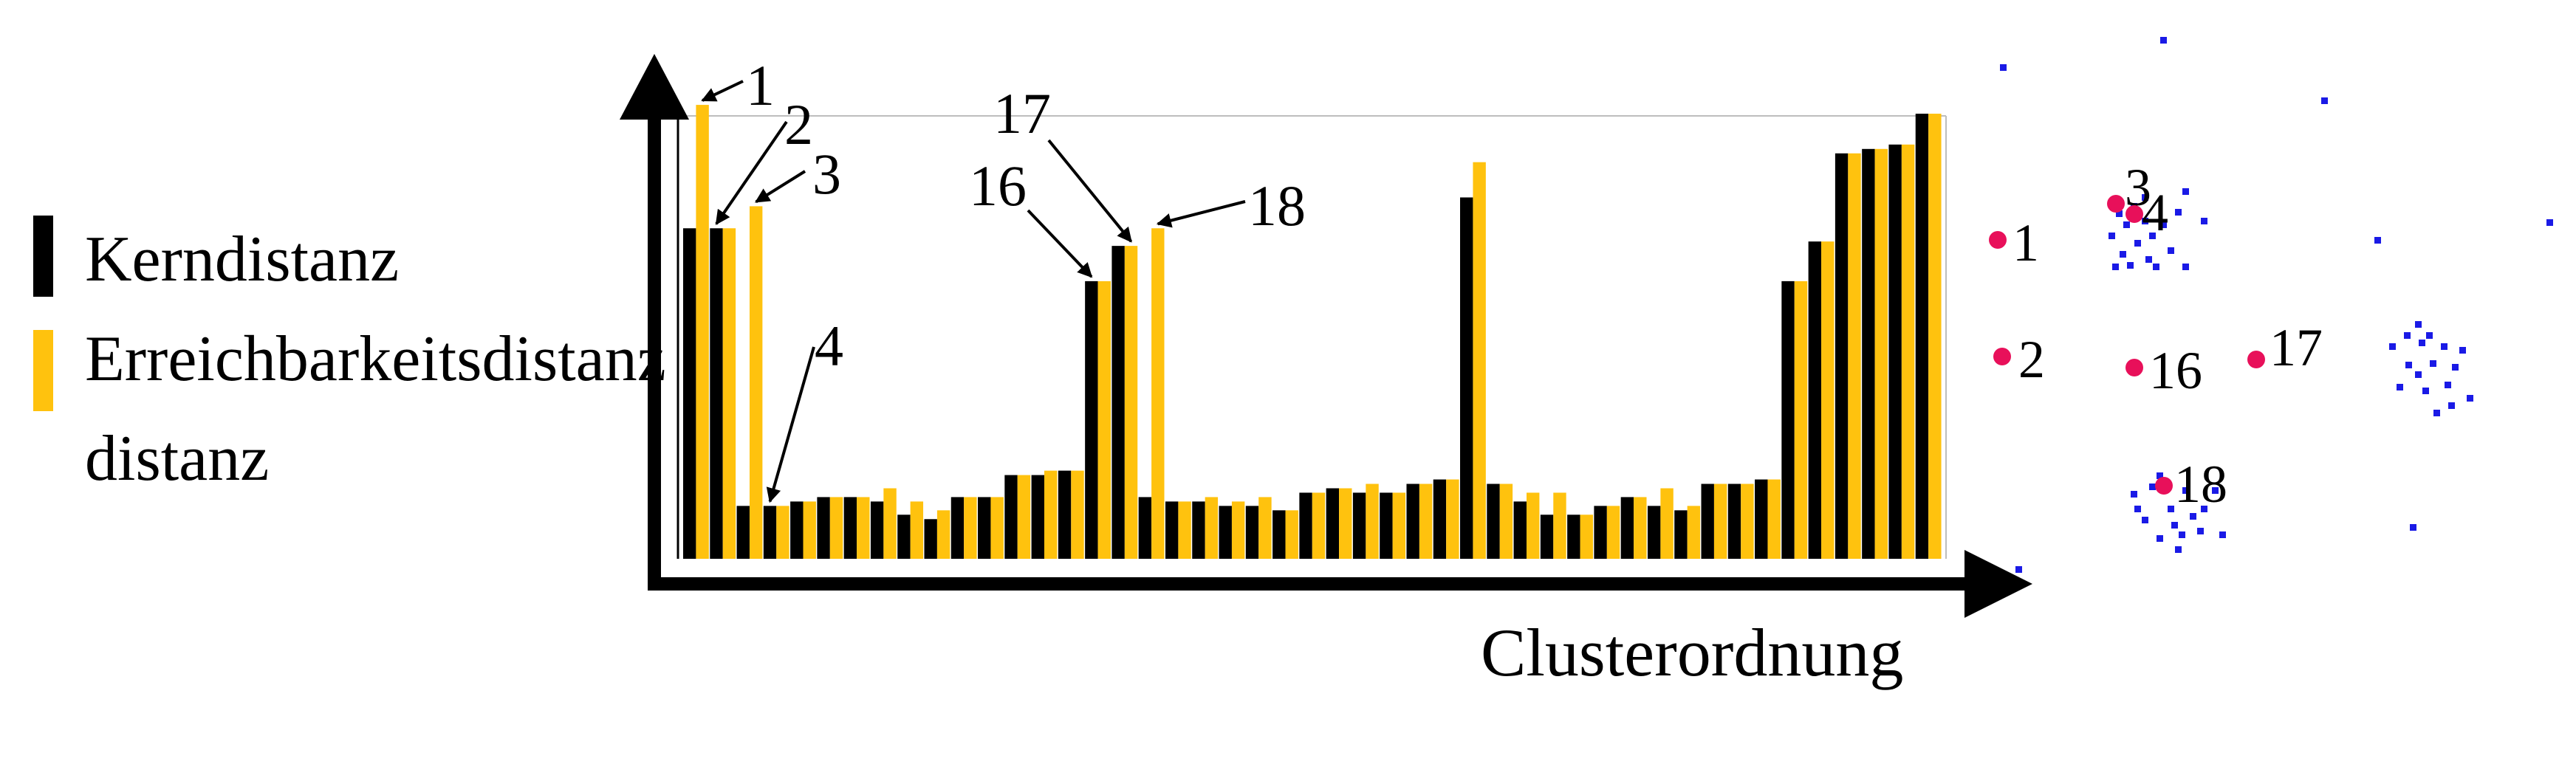 The height and width of the screenshot is (764, 2576). I want to click on labeled-point-label-2: 2, so click(2031, 359).